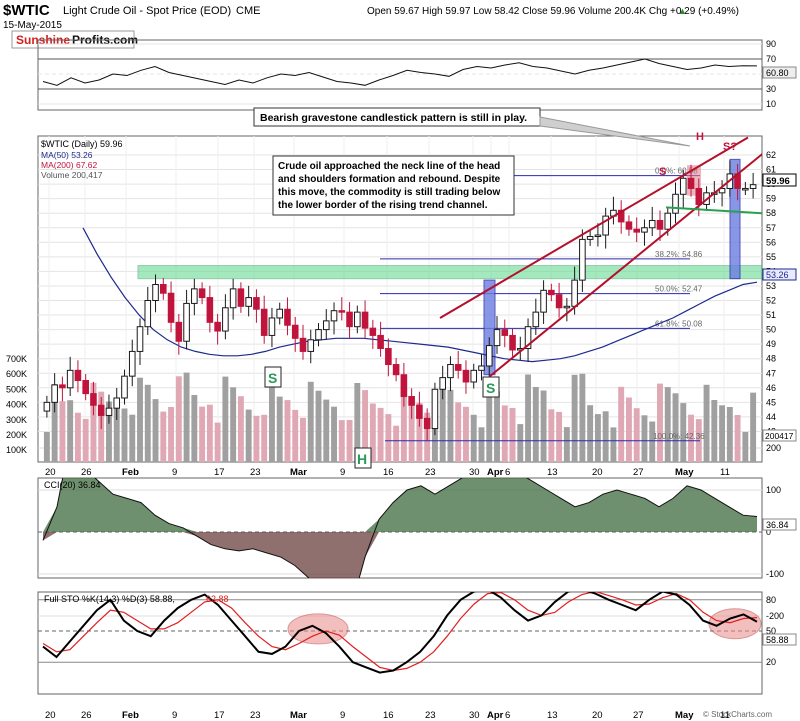  What do you see at coordinates (298, 715) in the screenshot?
I see `x-tick-label-bottom: Mar` at bounding box center [298, 715].